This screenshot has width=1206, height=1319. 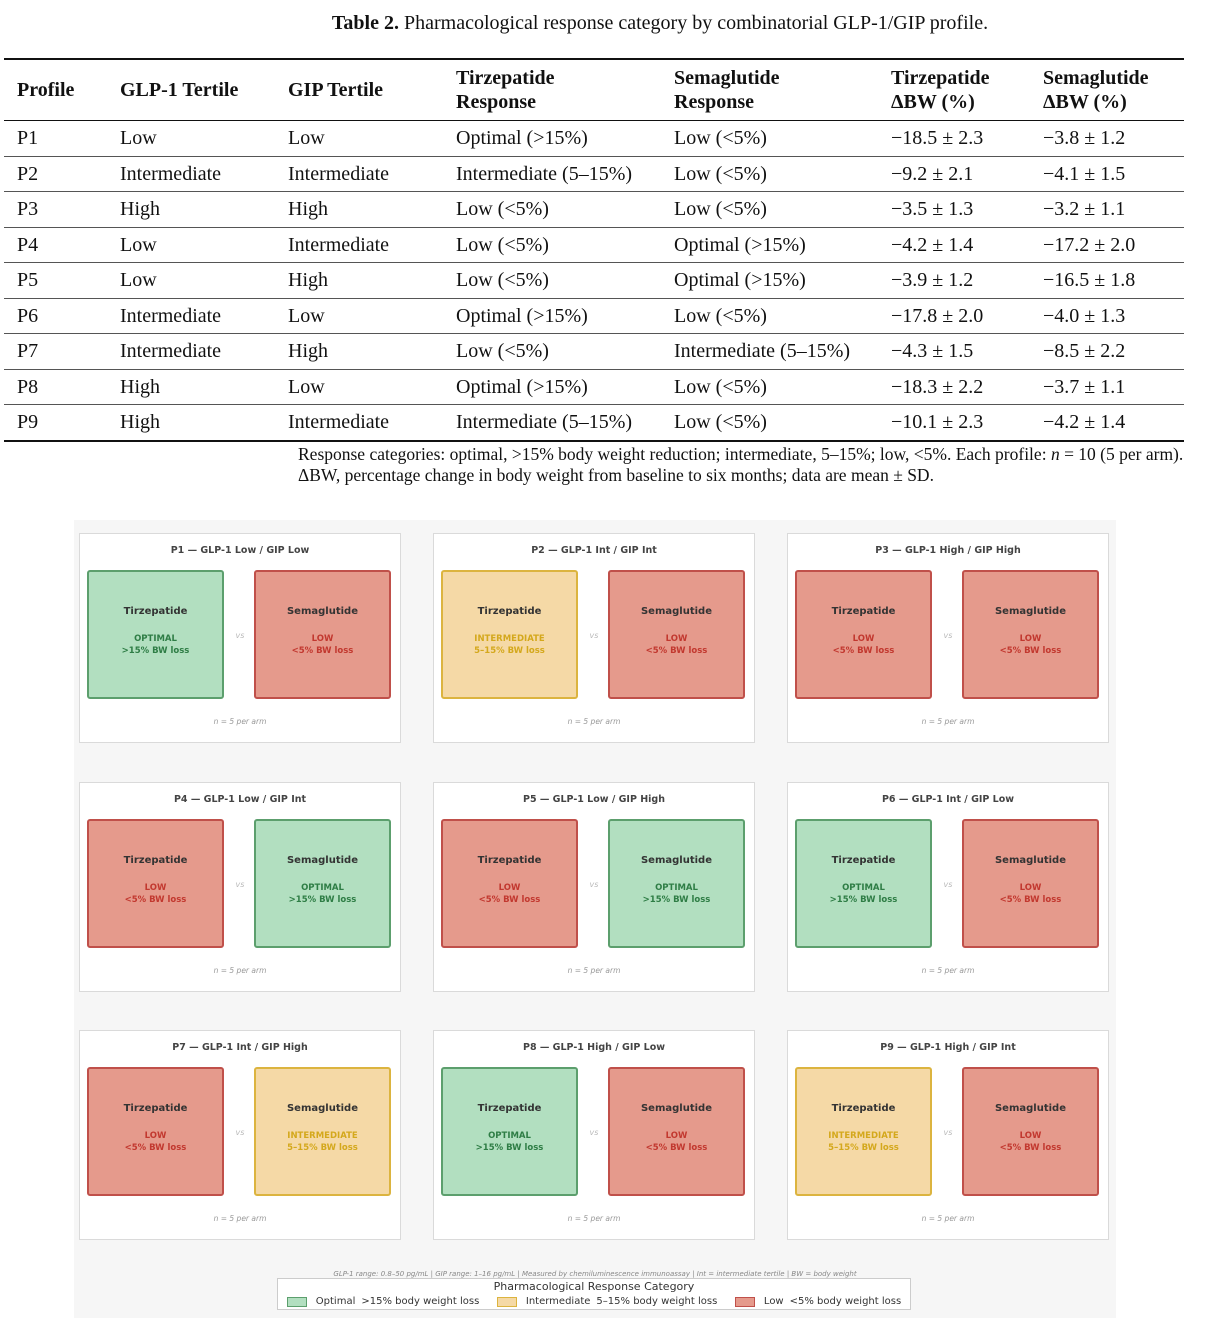 I want to click on caption-label: Table 2., so click(x=365, y=23).